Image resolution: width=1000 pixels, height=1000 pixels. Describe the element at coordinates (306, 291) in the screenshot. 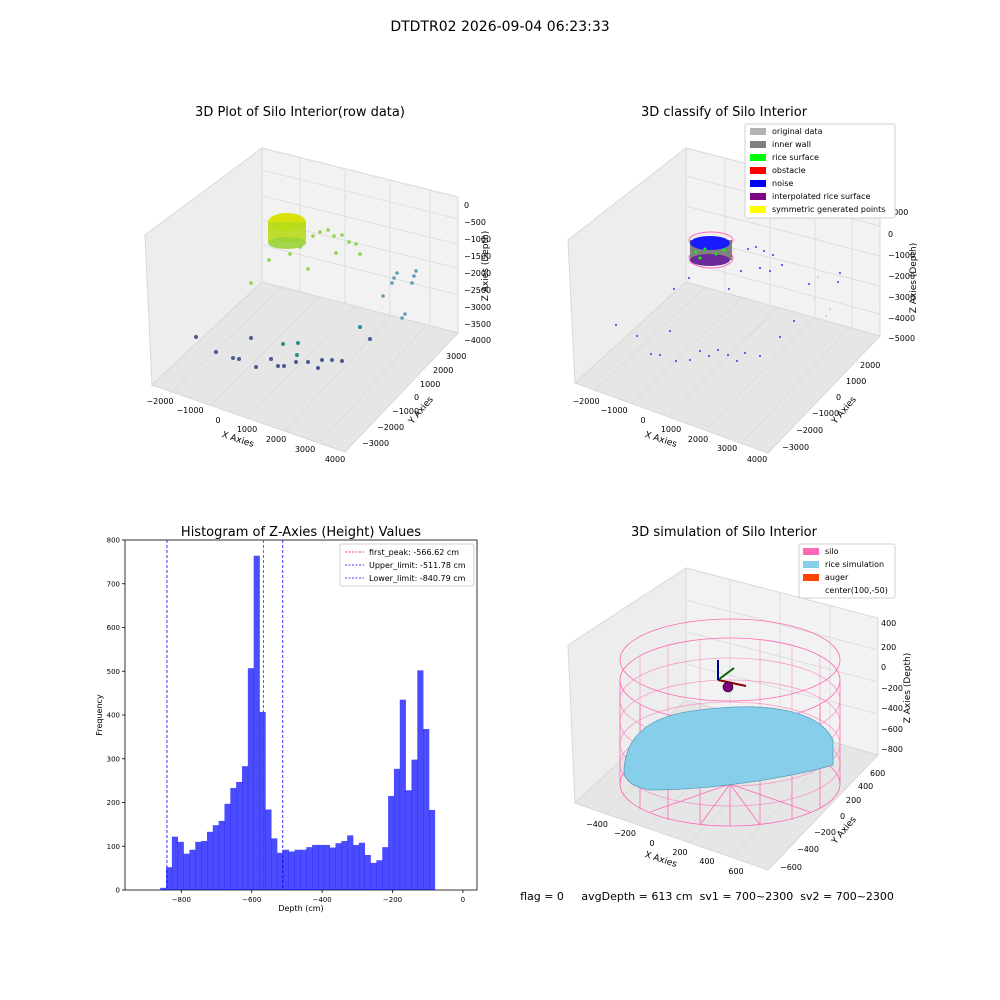

I see `raw-point-cloud` at that location.